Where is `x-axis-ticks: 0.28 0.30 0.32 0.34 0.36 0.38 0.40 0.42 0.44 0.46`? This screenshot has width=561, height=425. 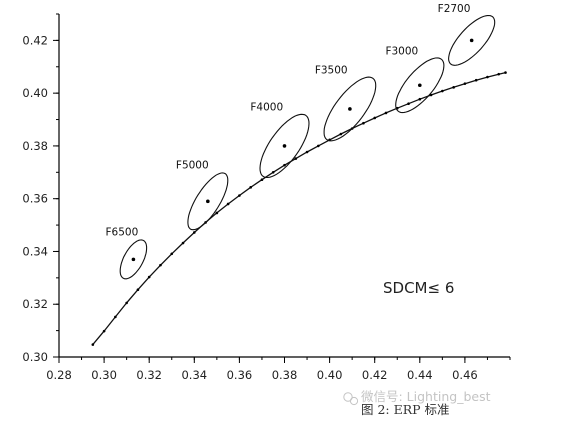
x-axis-ticks: 0.28 0.30 0.32 0.34 0.36 0.38 0.40 0.42 0.44 0.46 is located at coordinates (278, 369).